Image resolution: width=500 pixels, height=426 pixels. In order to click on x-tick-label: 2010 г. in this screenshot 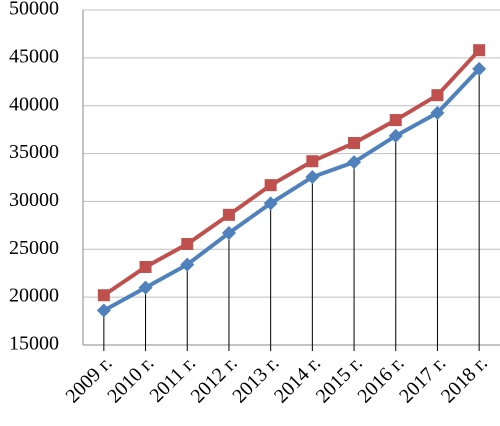, I will do `click(130, 379)`.